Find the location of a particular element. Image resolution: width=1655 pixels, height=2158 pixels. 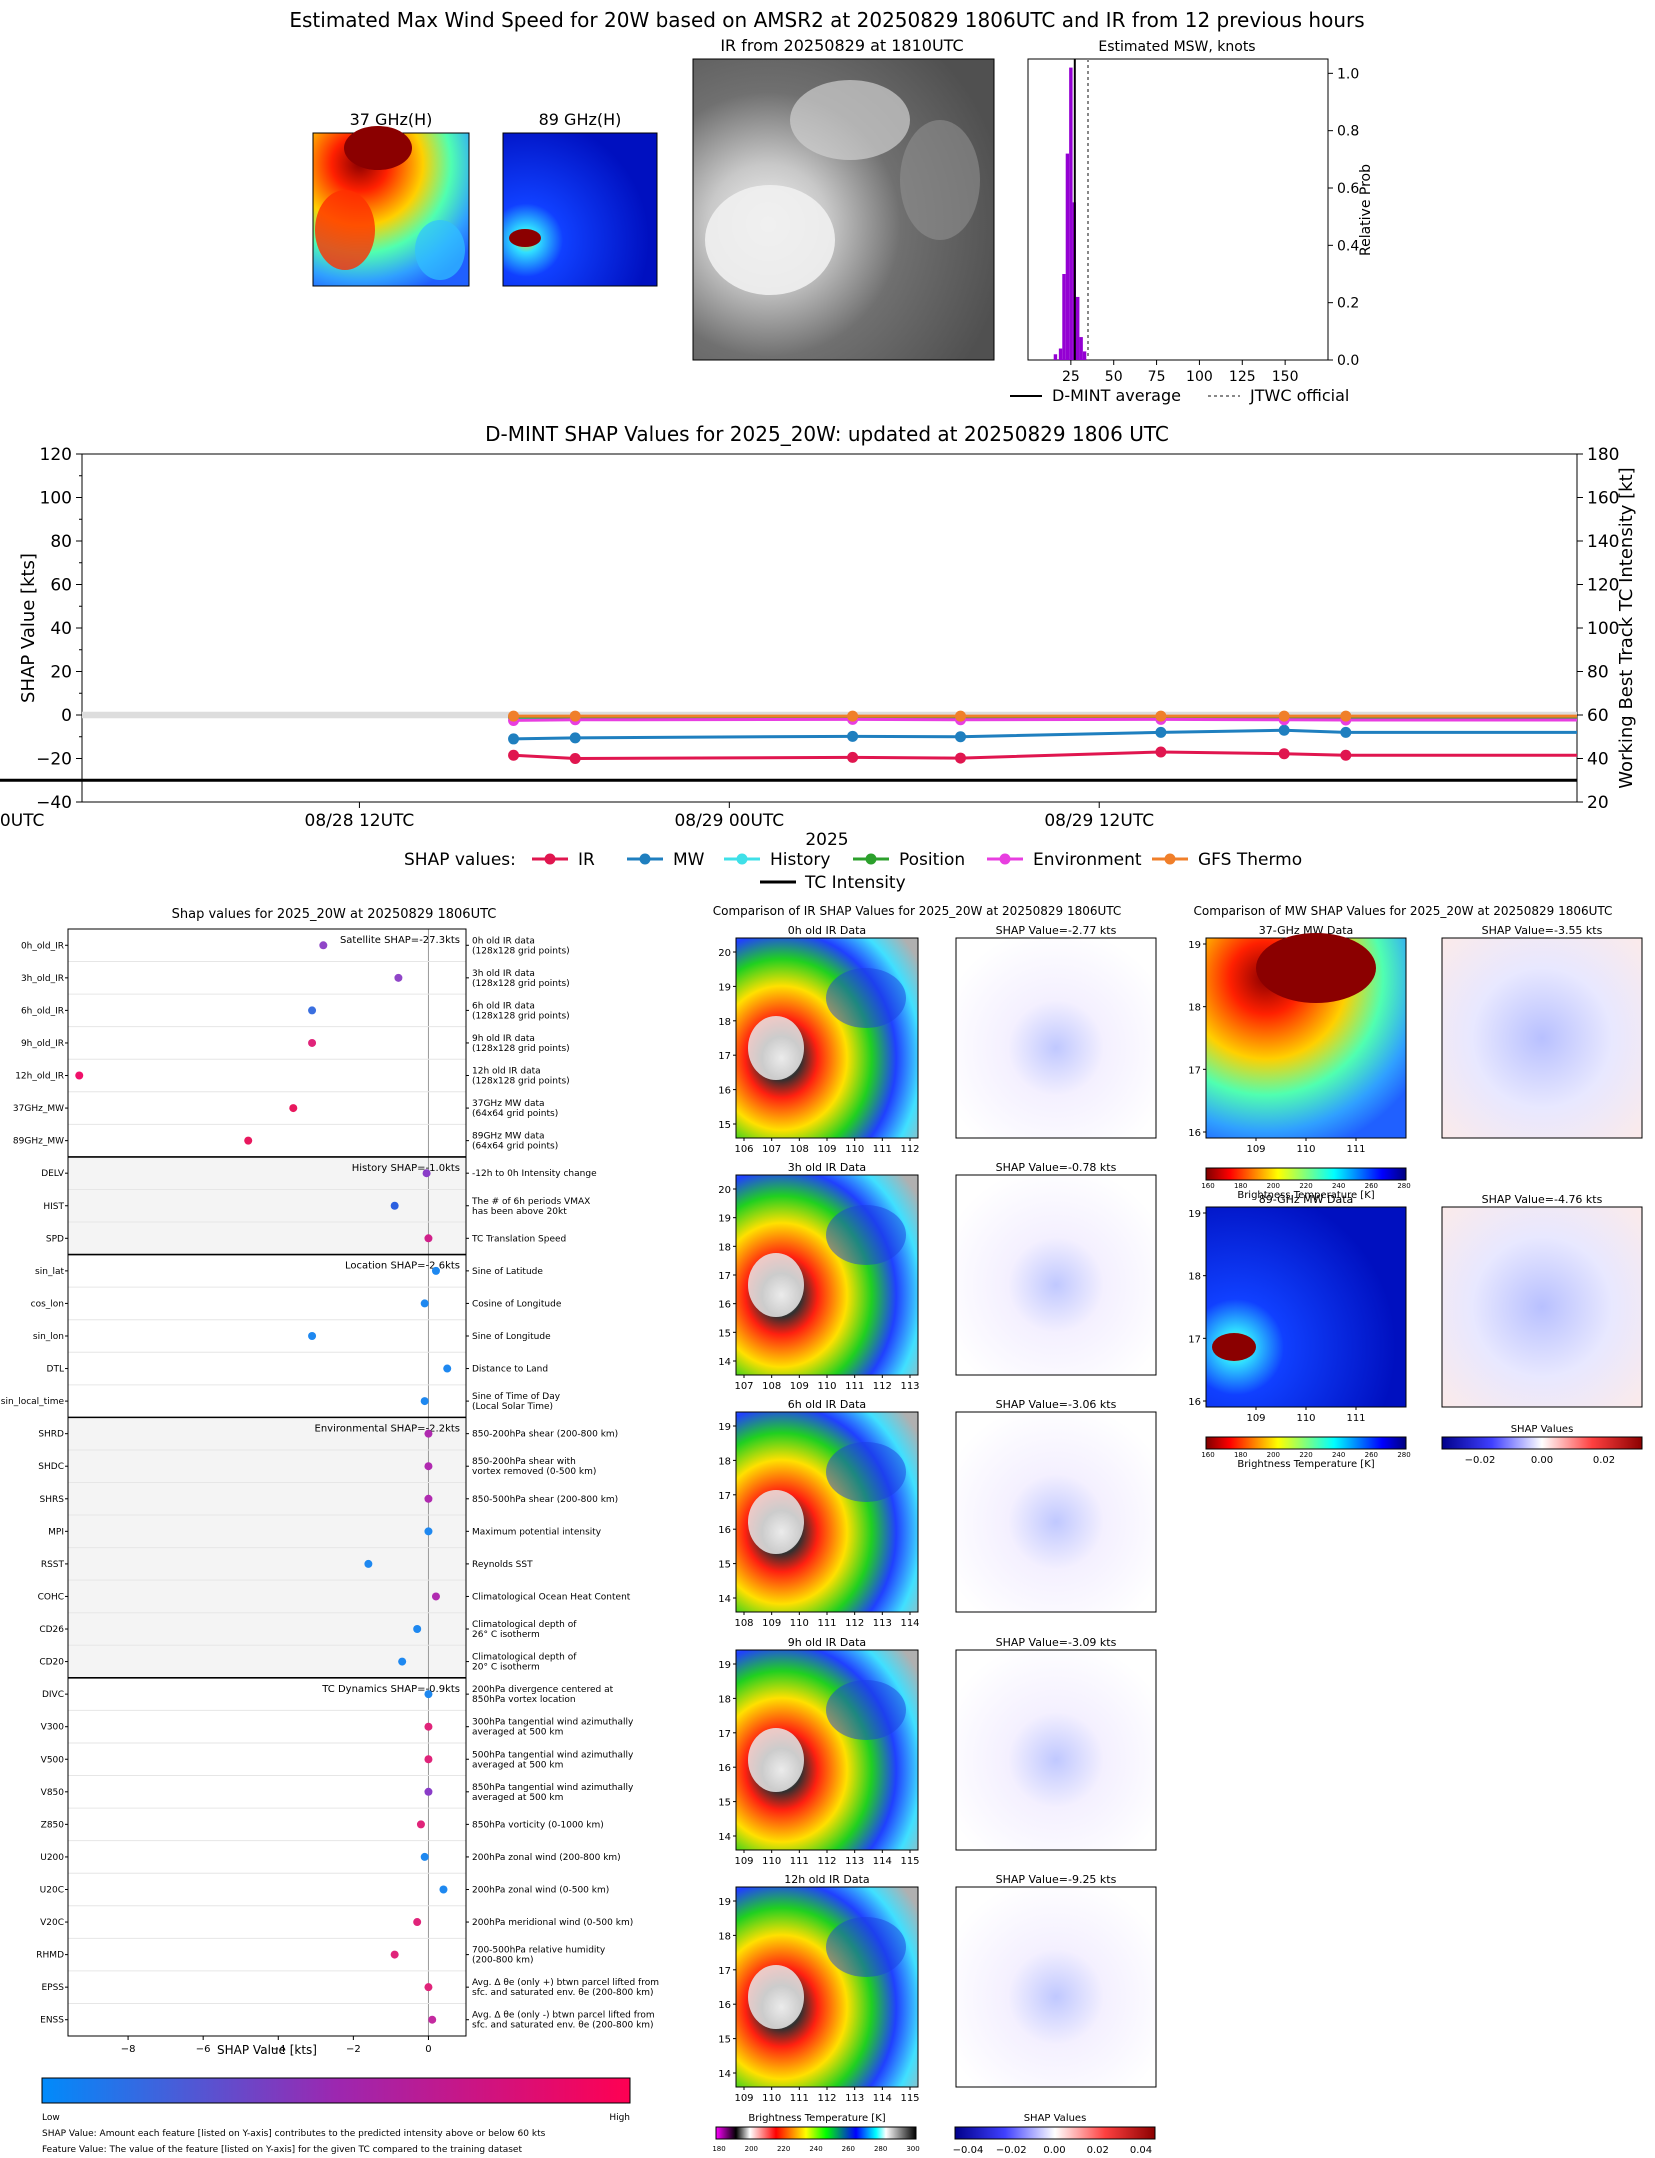

feature-description: 300hPa tangential wind azimuthally is located at coordinates (553, 1723).